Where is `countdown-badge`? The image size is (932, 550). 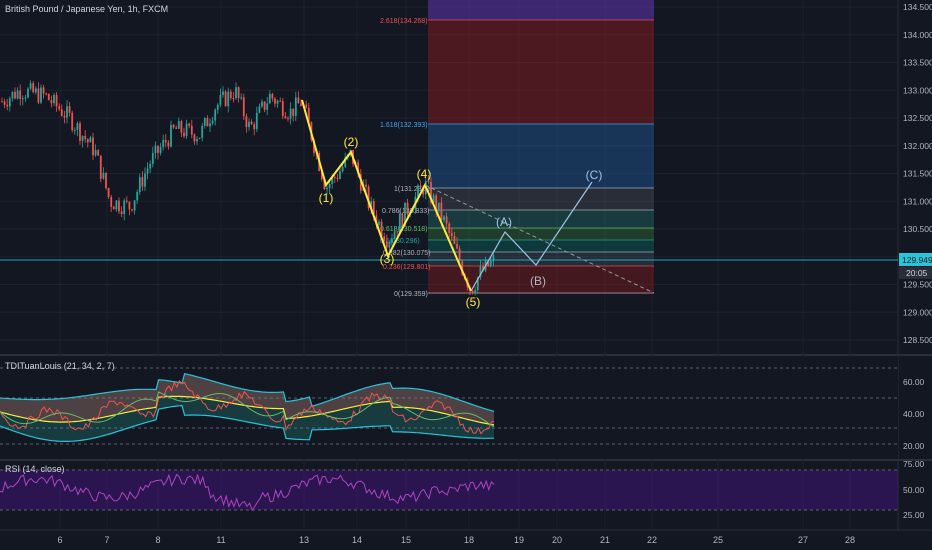
countdown-badge is located at coordinates (915, 273).